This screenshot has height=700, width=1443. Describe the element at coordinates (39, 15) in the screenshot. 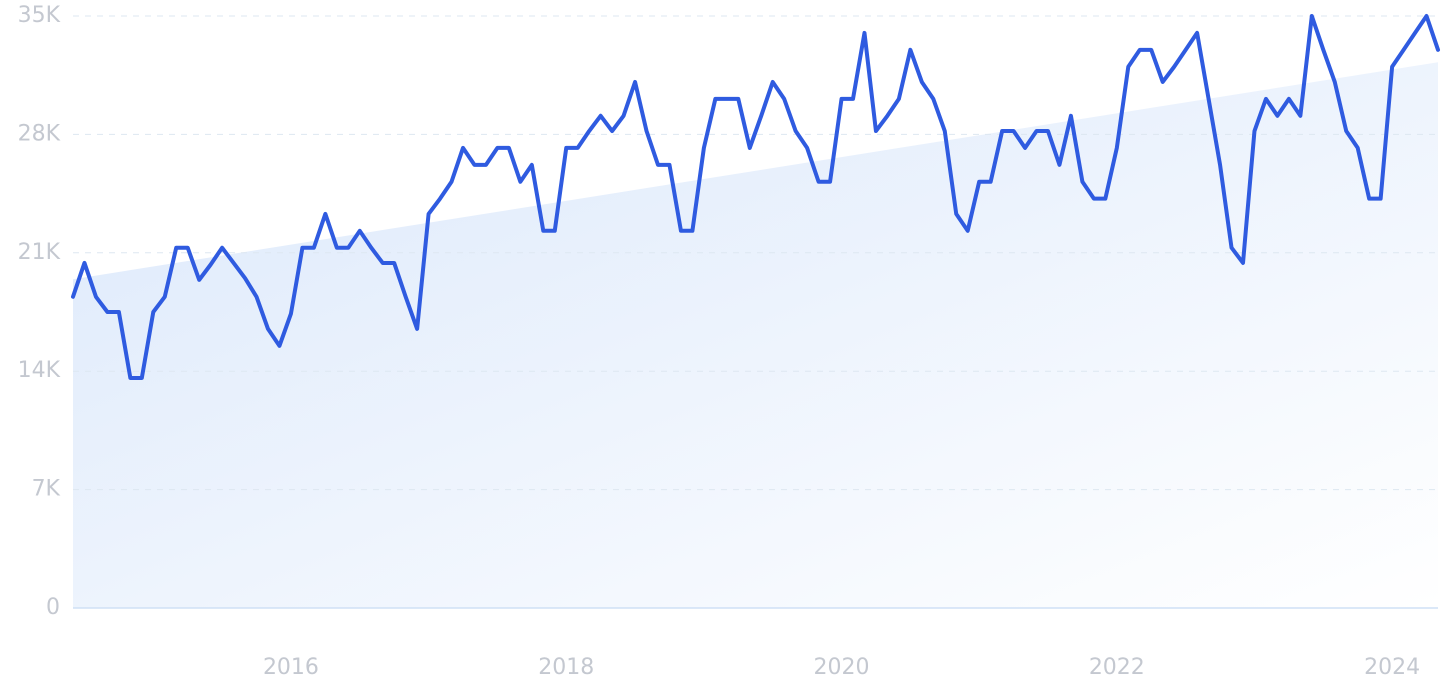

I see `y-tick-label: 35K` at that location.